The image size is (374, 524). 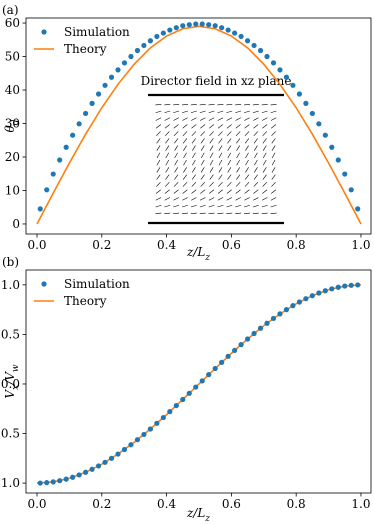 I want to click on y-tick-label: 60, so click(x=12, y=23).